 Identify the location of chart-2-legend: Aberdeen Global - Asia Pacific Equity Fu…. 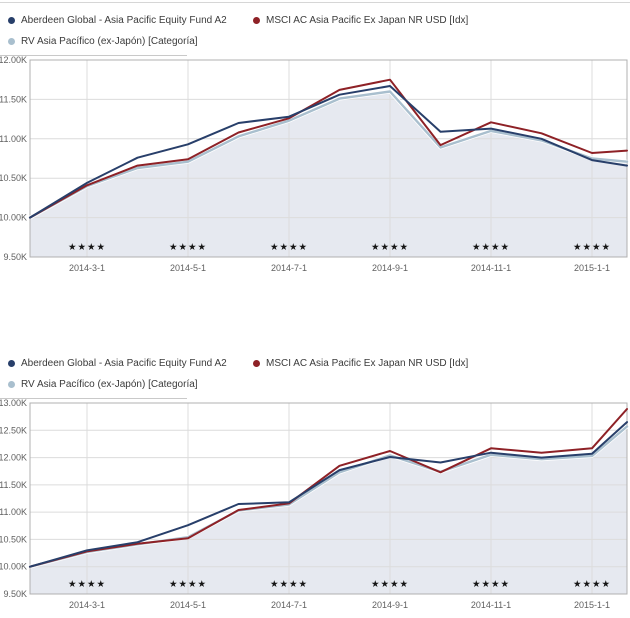
(315, 370).